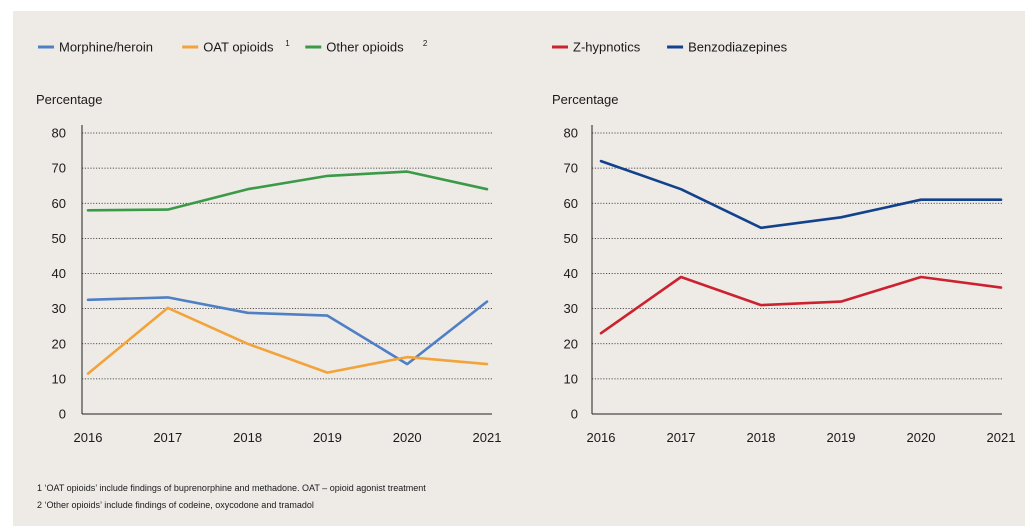  What do you see at coordinates (571, 238) in the screenshot?
I see `y-tick-1-50: 50` at bounding box center [571, 238].